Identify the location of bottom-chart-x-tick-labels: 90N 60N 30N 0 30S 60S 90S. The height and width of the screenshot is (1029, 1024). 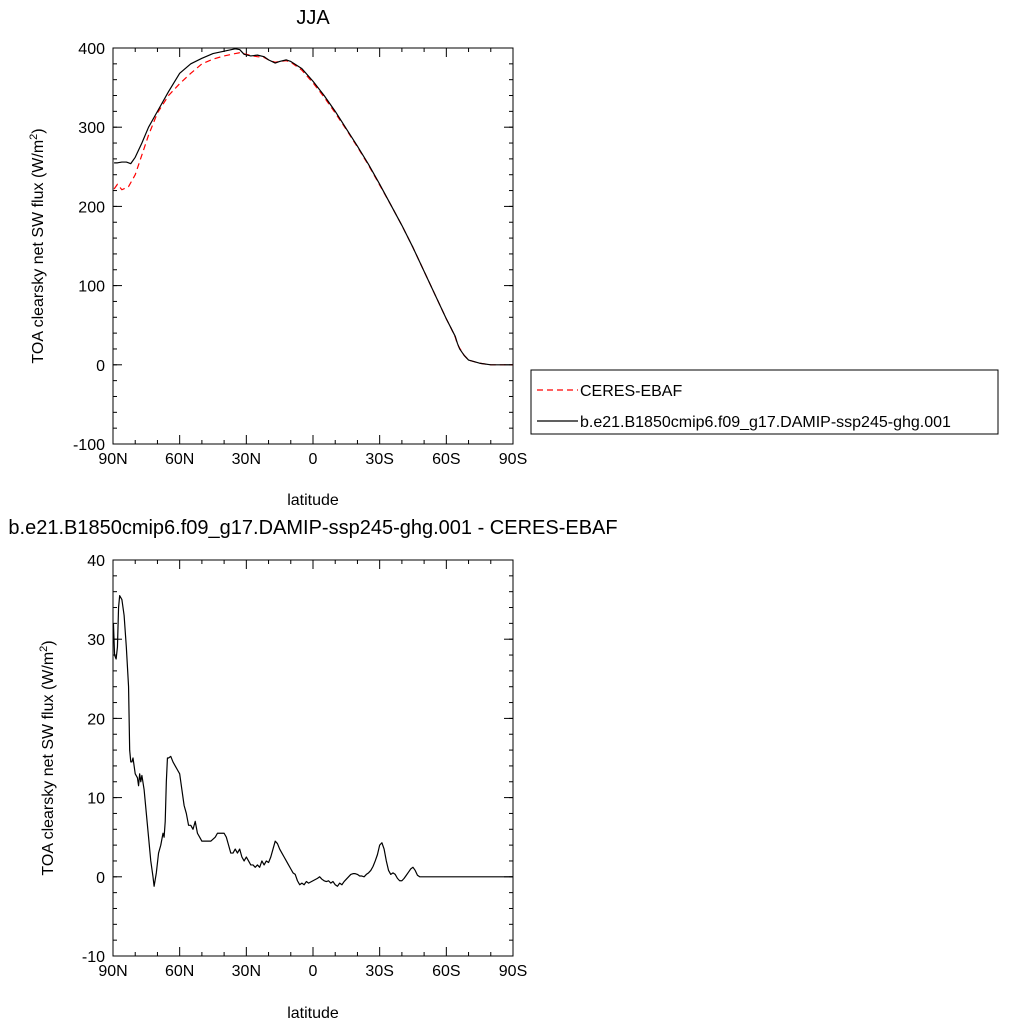
(312, 971).